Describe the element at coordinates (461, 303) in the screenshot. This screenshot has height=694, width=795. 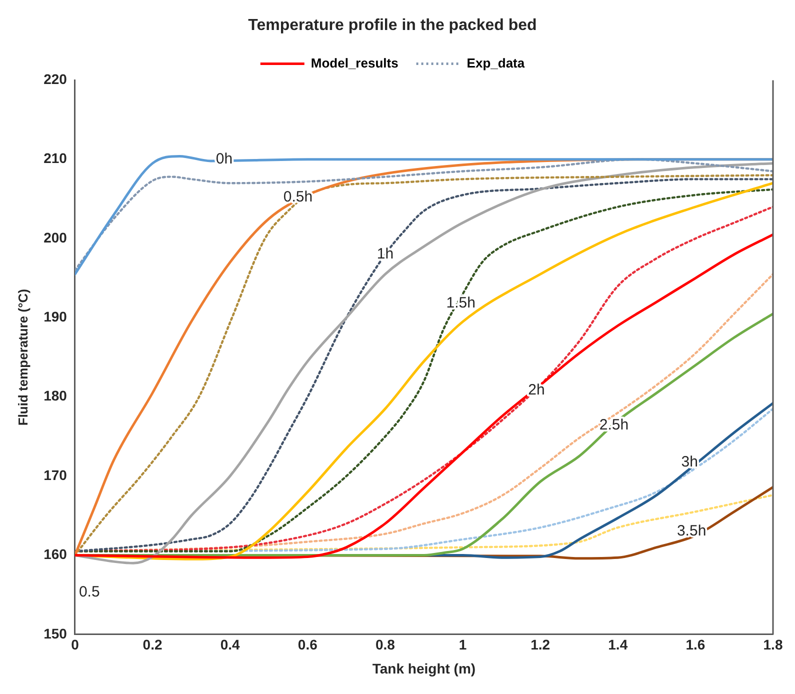
I see `annotation: 1.5h` at that location.